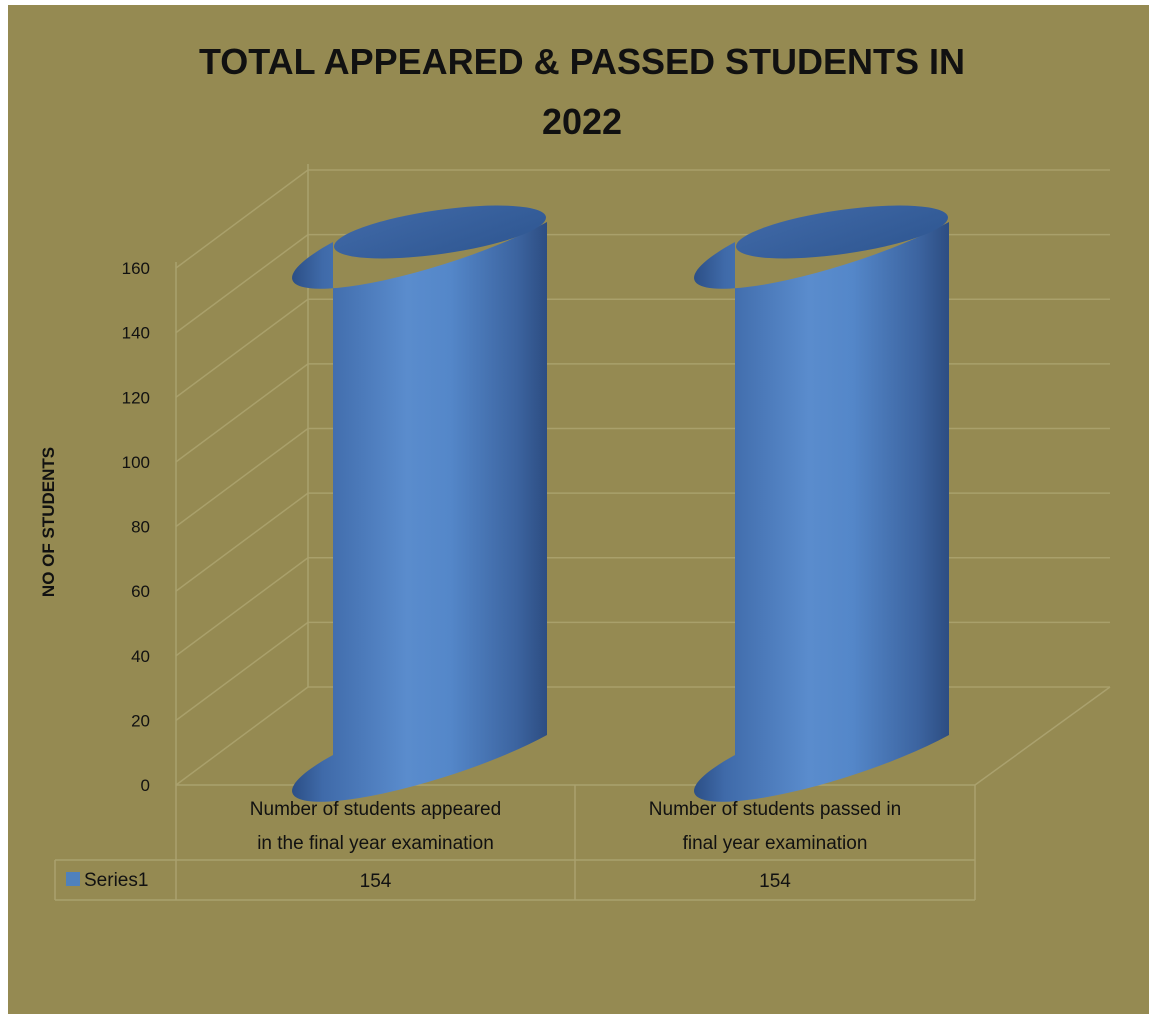  What do you see at coordinates (140, 527) in the screenshot?
I see `y-tick-label: 80` at bounding box center [140, 527].